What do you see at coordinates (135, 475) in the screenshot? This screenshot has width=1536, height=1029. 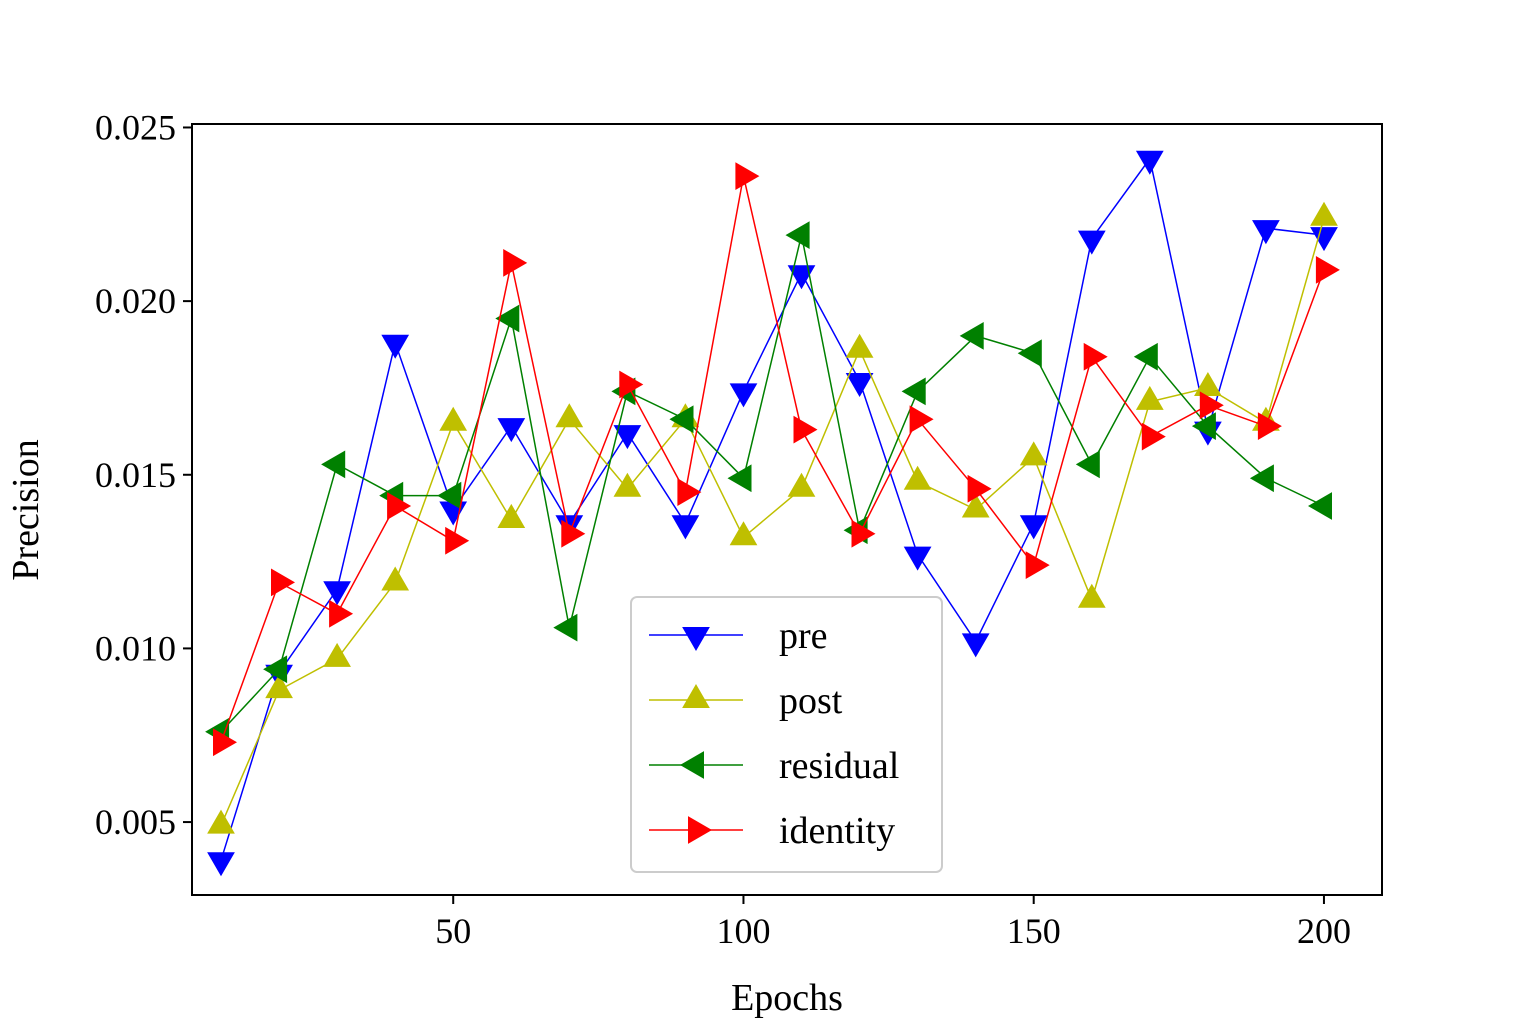 I see `y-tick-label: 0.015` at bounding box center [135, 475].